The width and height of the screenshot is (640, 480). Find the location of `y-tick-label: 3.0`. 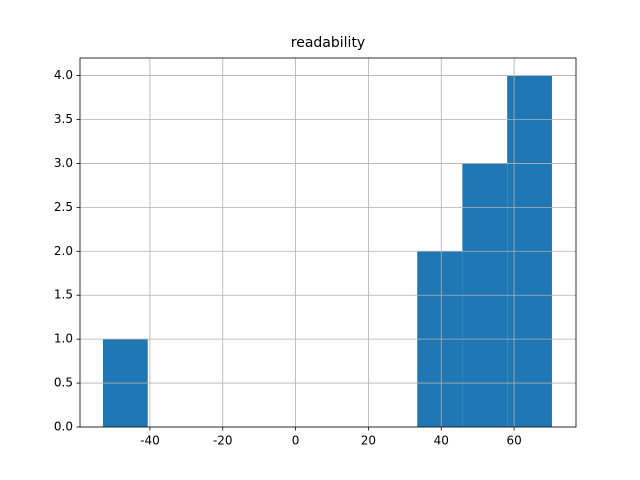

y-tick-label: 3.0 is located at coordinates (63, 163).